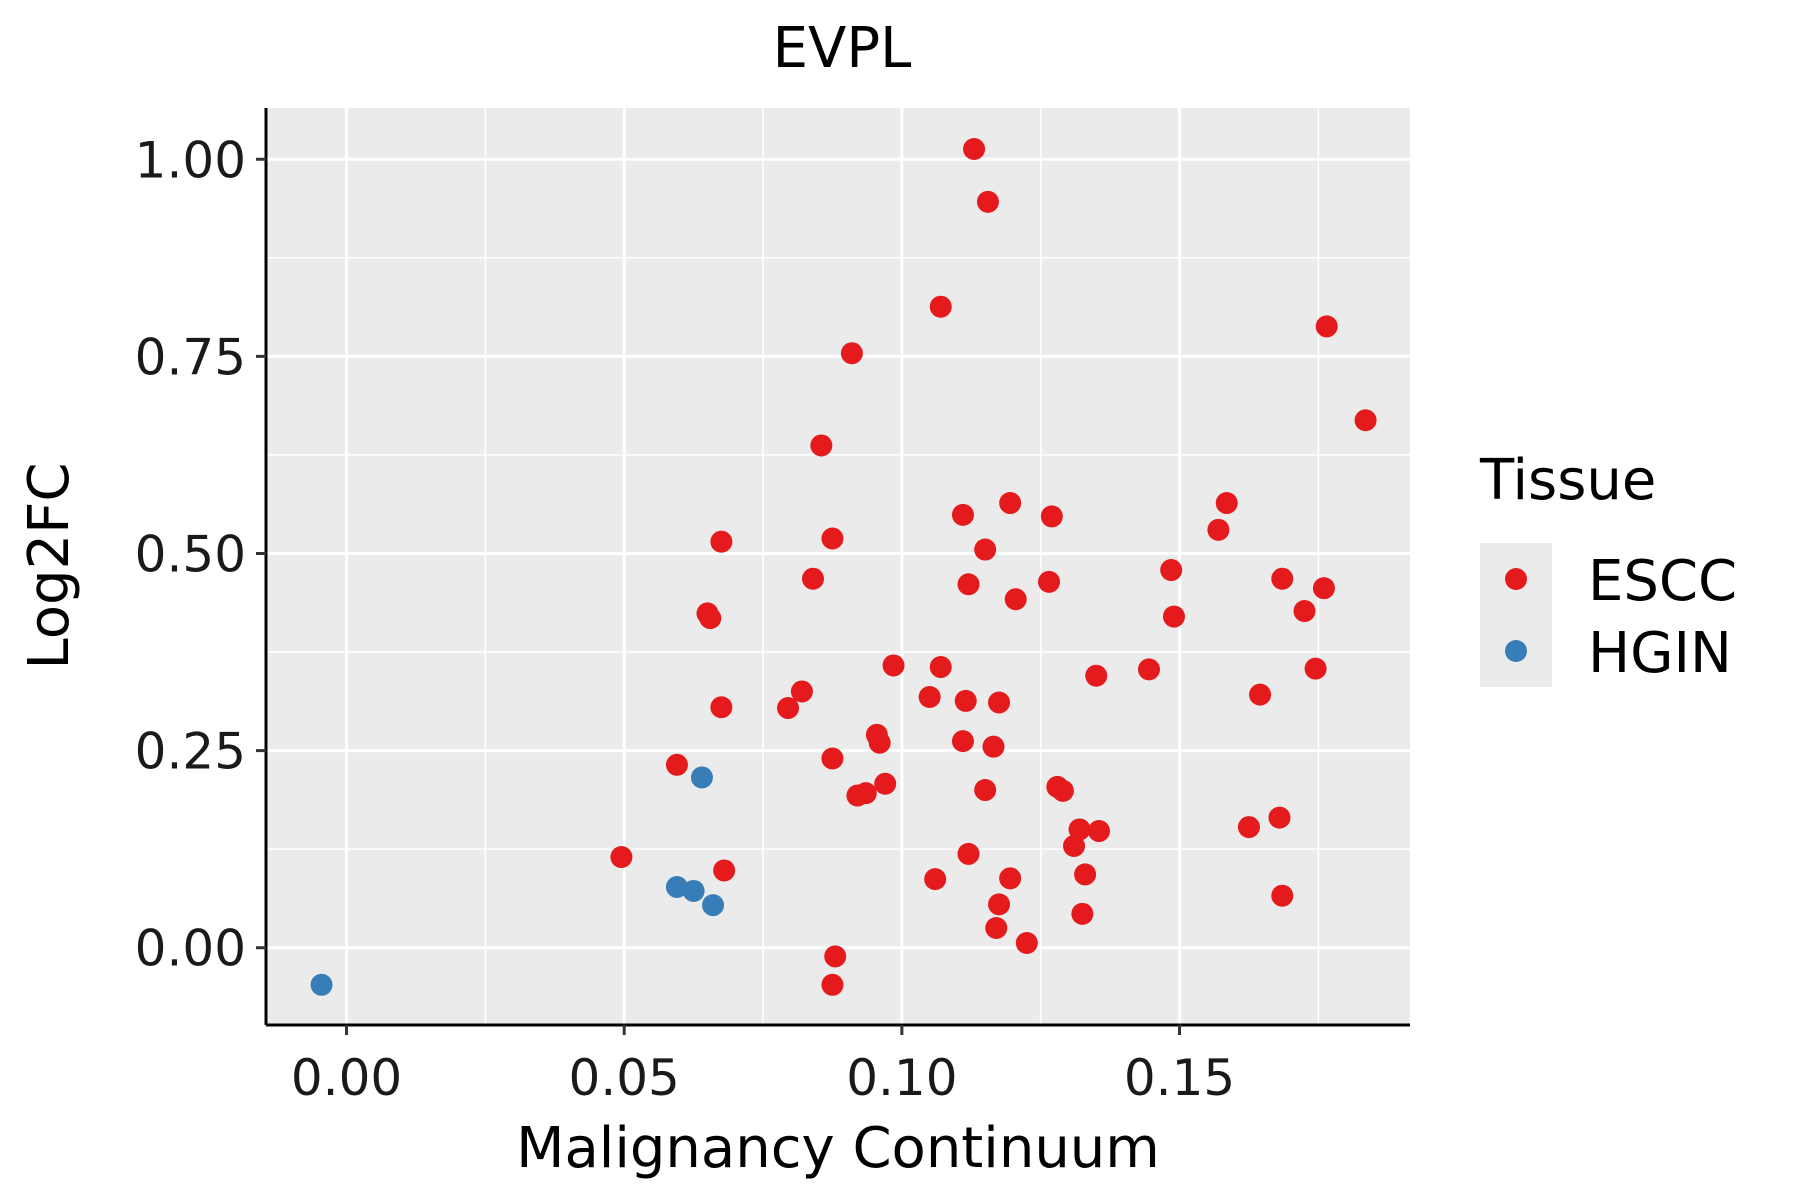 The image size is (1800, 1200). I want to click on y-tick-label: 0.50, so click(190, 554).